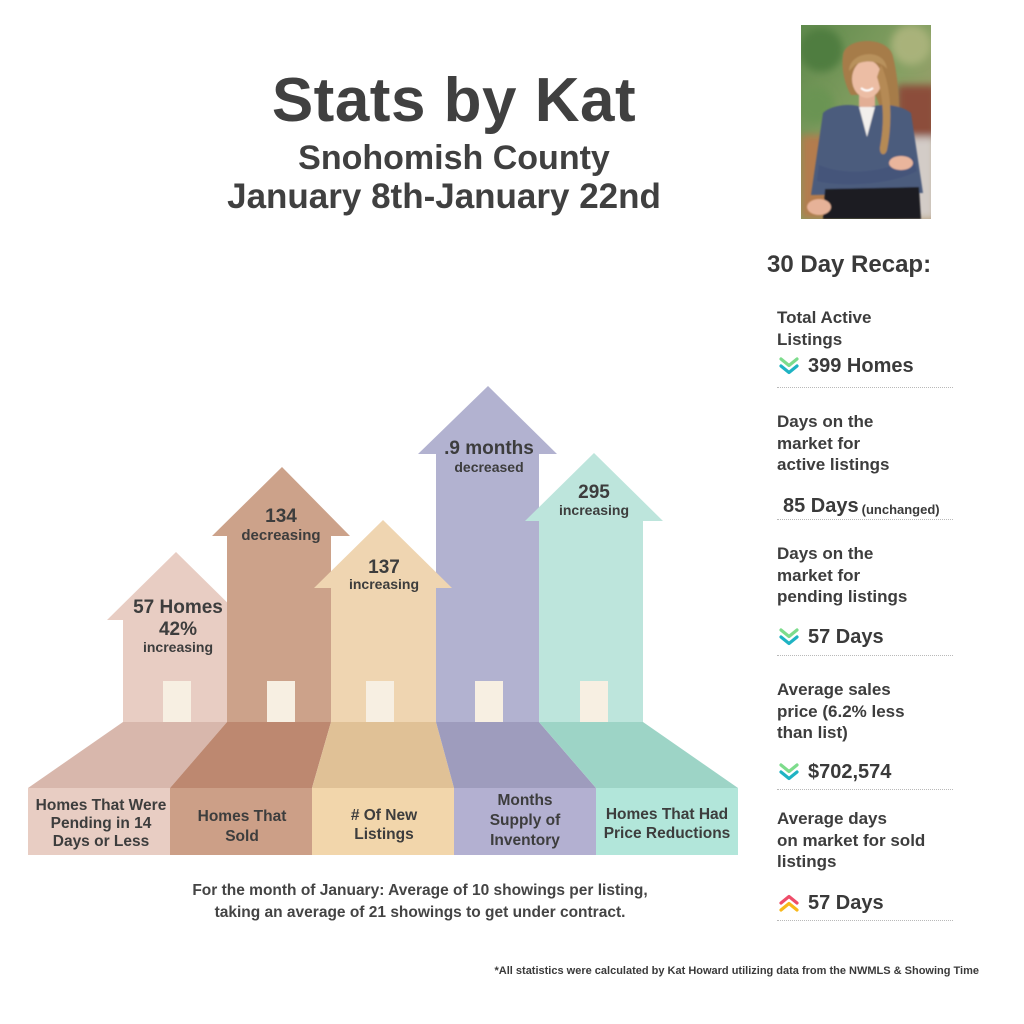 This screenshot has width=1024, height=1024. Describe the element at coordinates (842, 596) in the screenshot. I see `label-line: pending listings` at that location.